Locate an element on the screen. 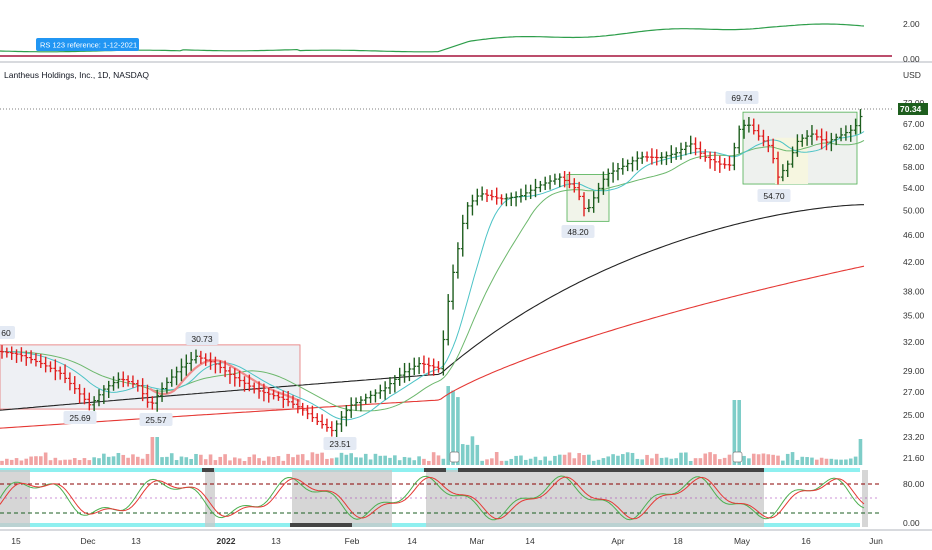 Image resolution: width=932 pixels, height=550 pixels. rs-badge-text: RS 123 reference: 1-12-2021 is located at coordinates (88, 45).